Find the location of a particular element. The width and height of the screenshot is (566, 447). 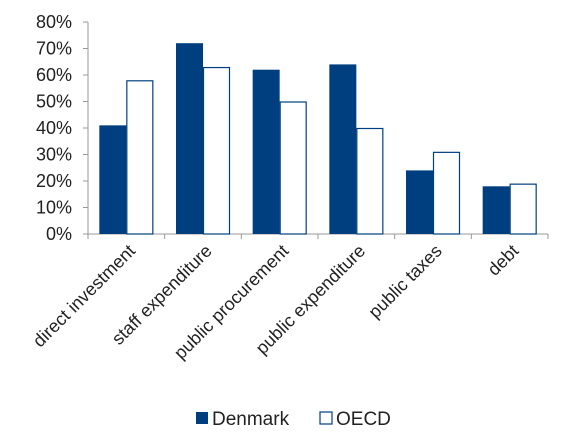

y-tick-label: 70% is located at coordinates (54, 49).